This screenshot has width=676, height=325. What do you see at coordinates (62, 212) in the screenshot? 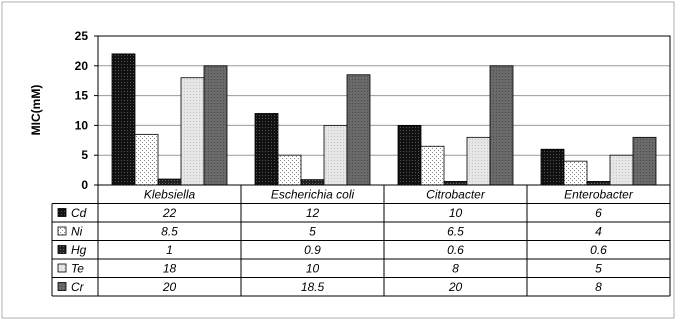
I see `legend-key-cd` at bounding box center [62, 212].